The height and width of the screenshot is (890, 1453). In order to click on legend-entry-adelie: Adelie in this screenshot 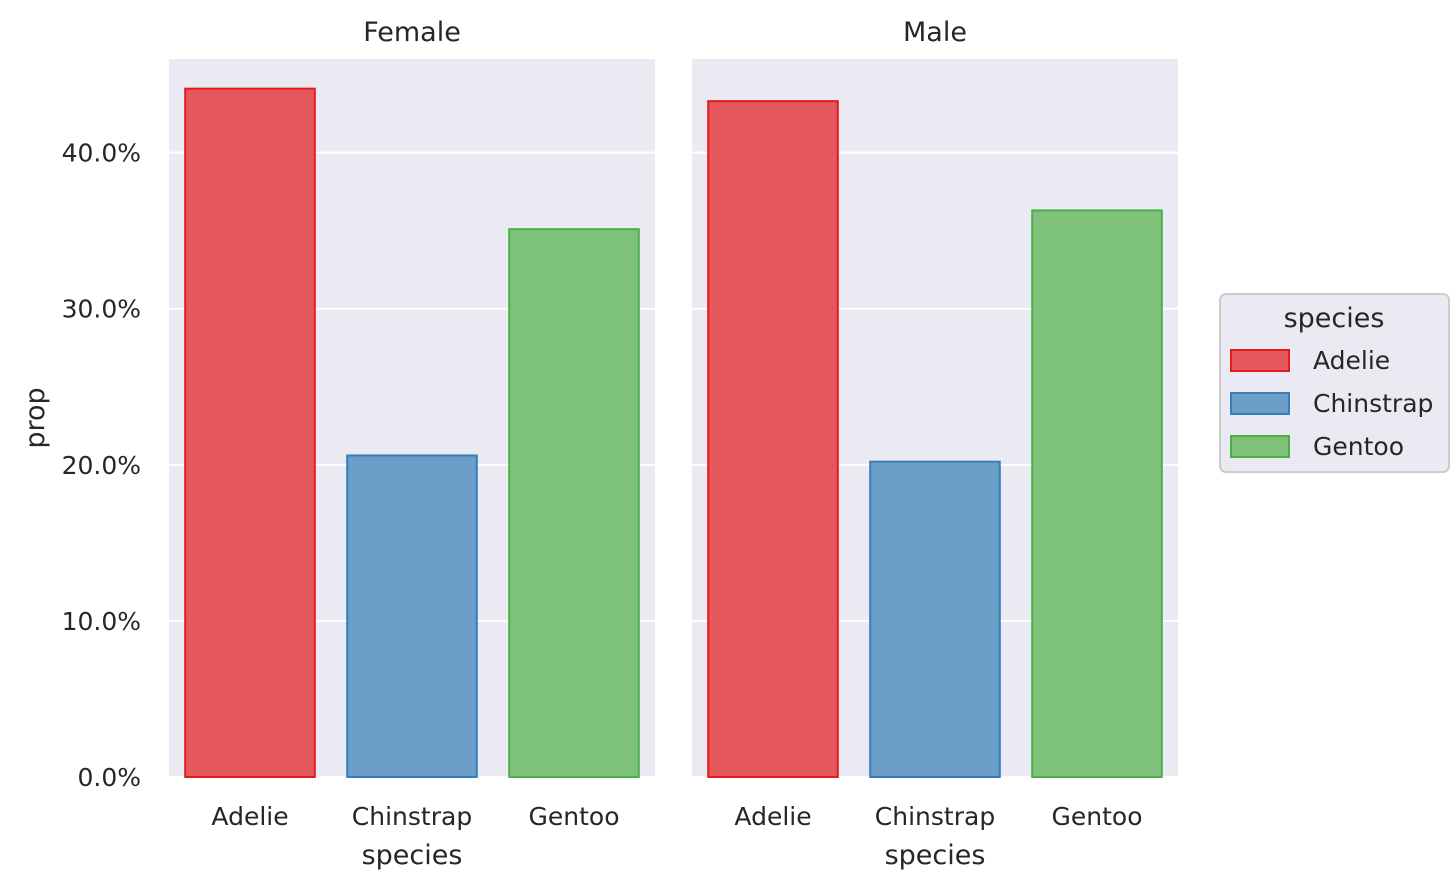, I will do `click(1351, 360)`.